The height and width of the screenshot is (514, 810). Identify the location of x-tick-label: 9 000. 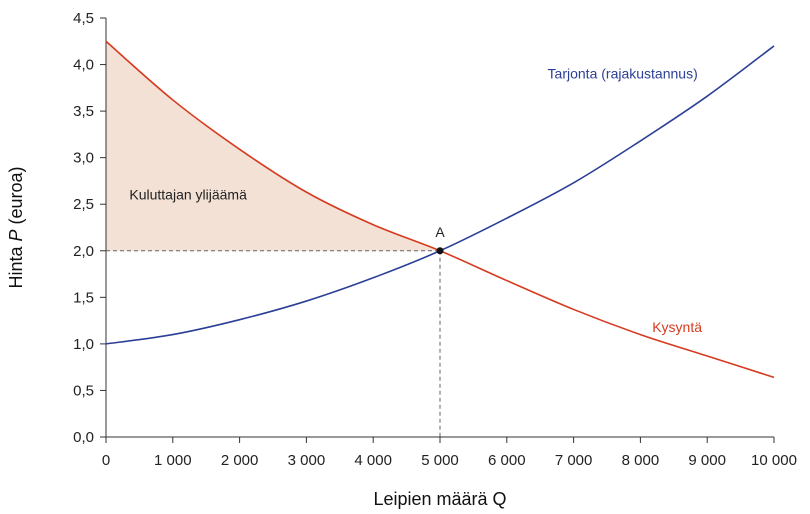
(707, 460).